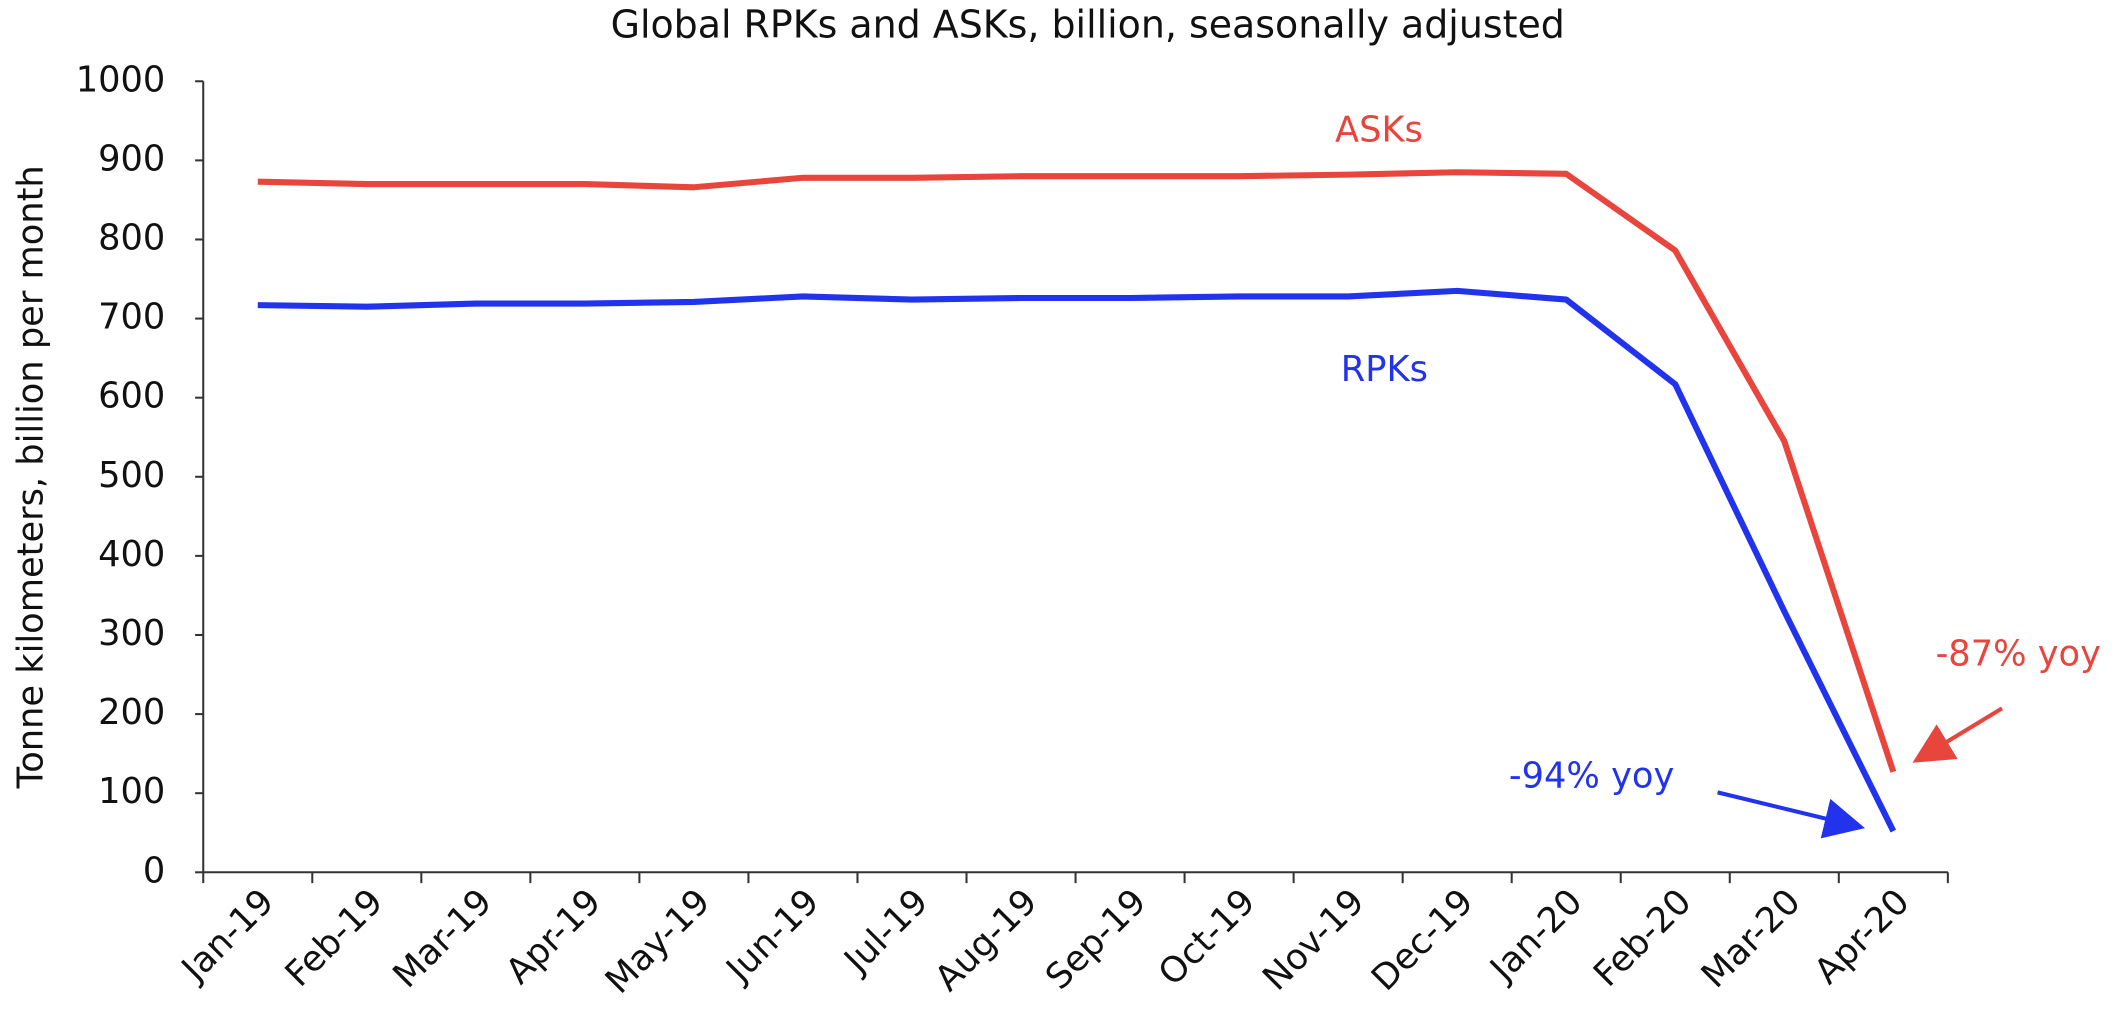 The width and height of the screenshot is (2124, 1024). Describe the element at coordinates (131, 633) in the screenshot. I see `y-tick-label: 300` at that location.